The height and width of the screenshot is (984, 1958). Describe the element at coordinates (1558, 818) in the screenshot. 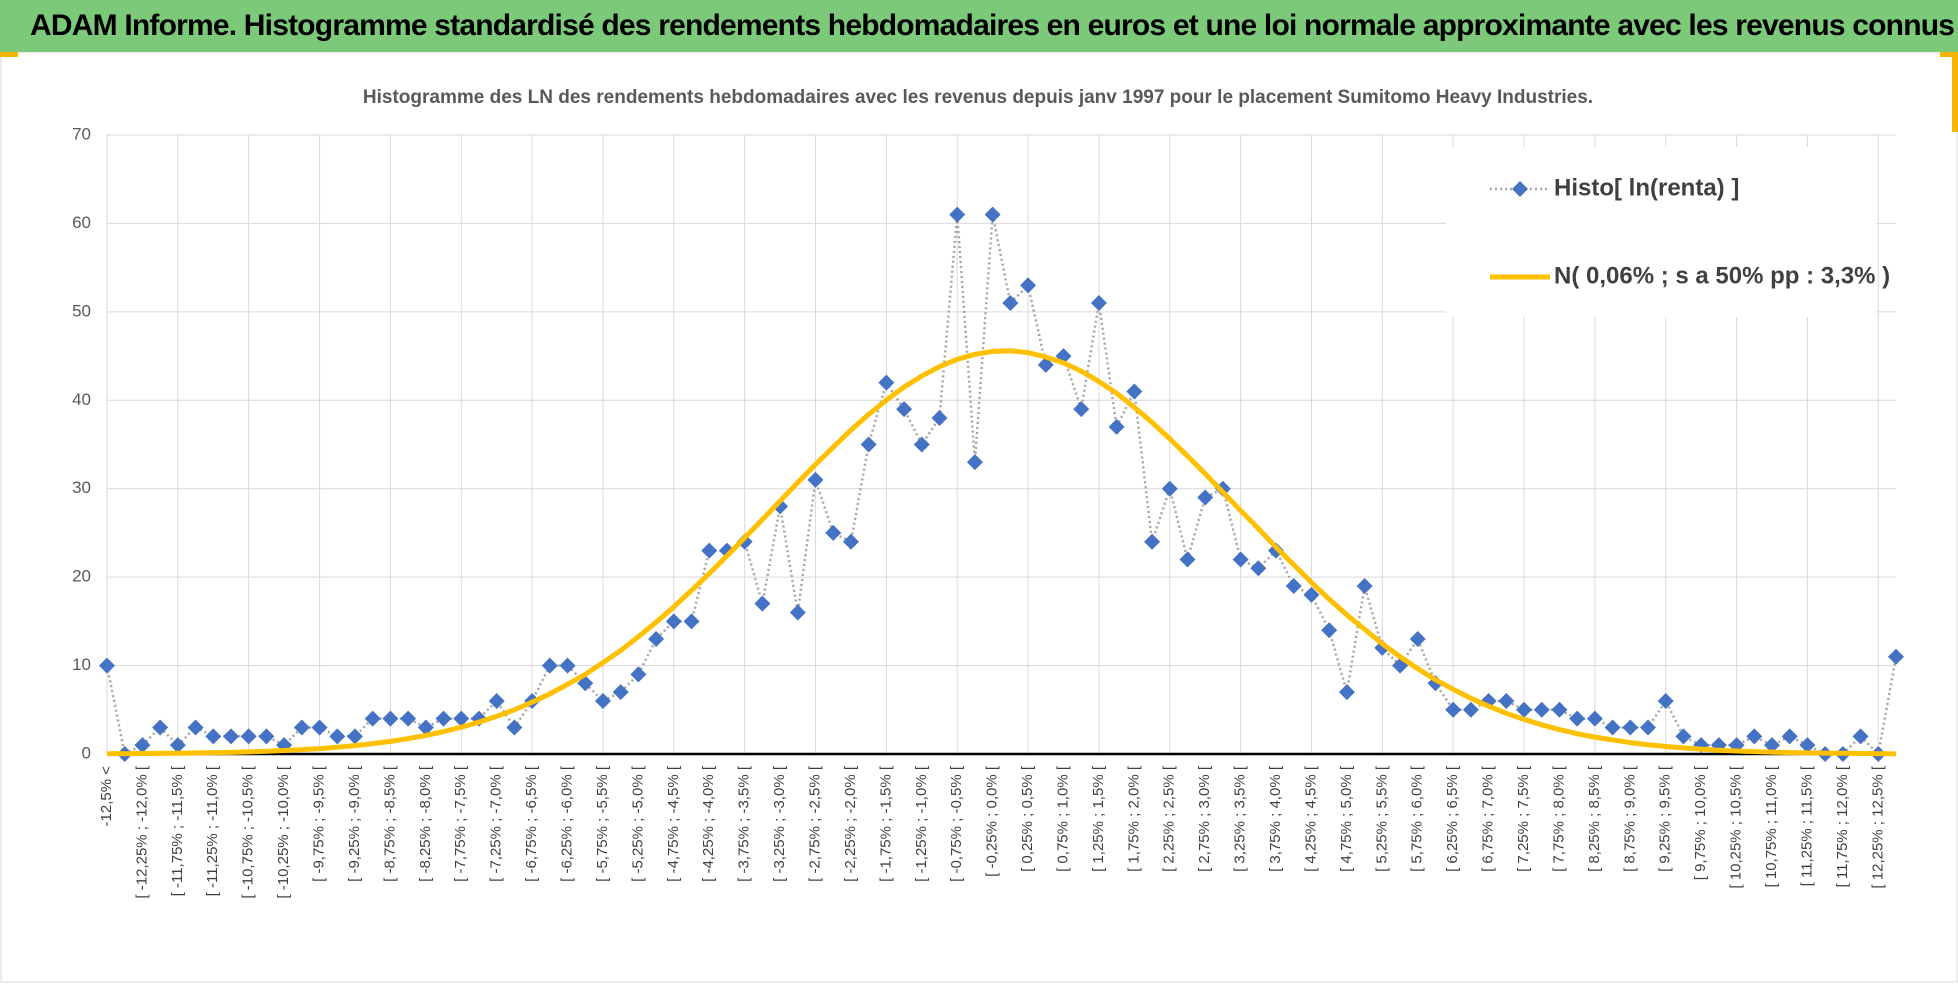

I see `x-tick-label: [ 7,75% ; 8,0% [` at that location.